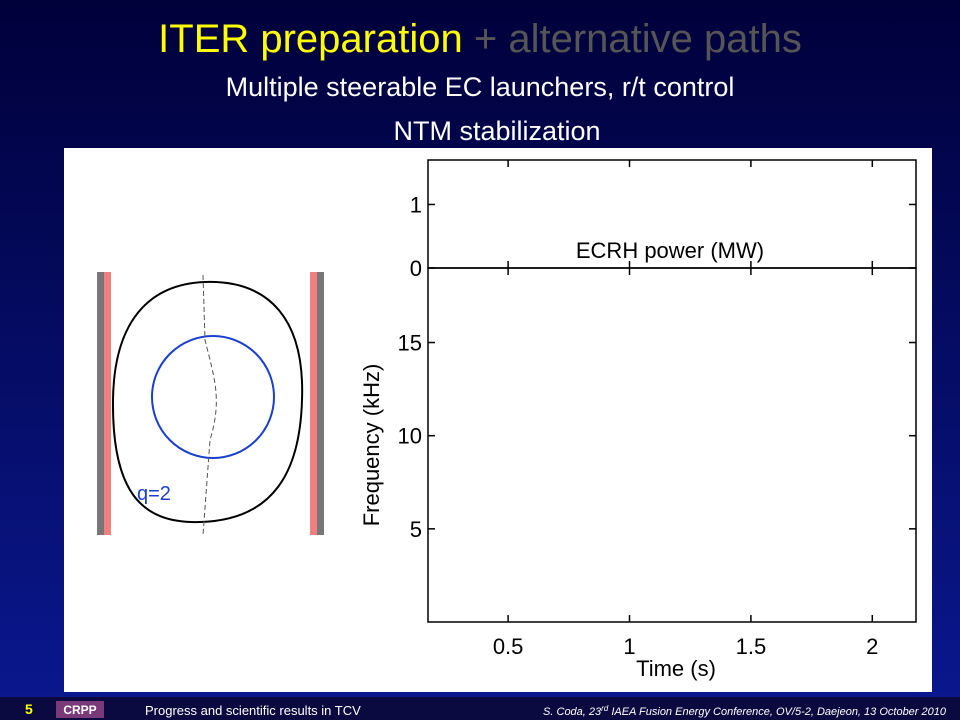 The image size is (960, 720). I want to click on x-tick-label: 1.5, so click(751, 646).